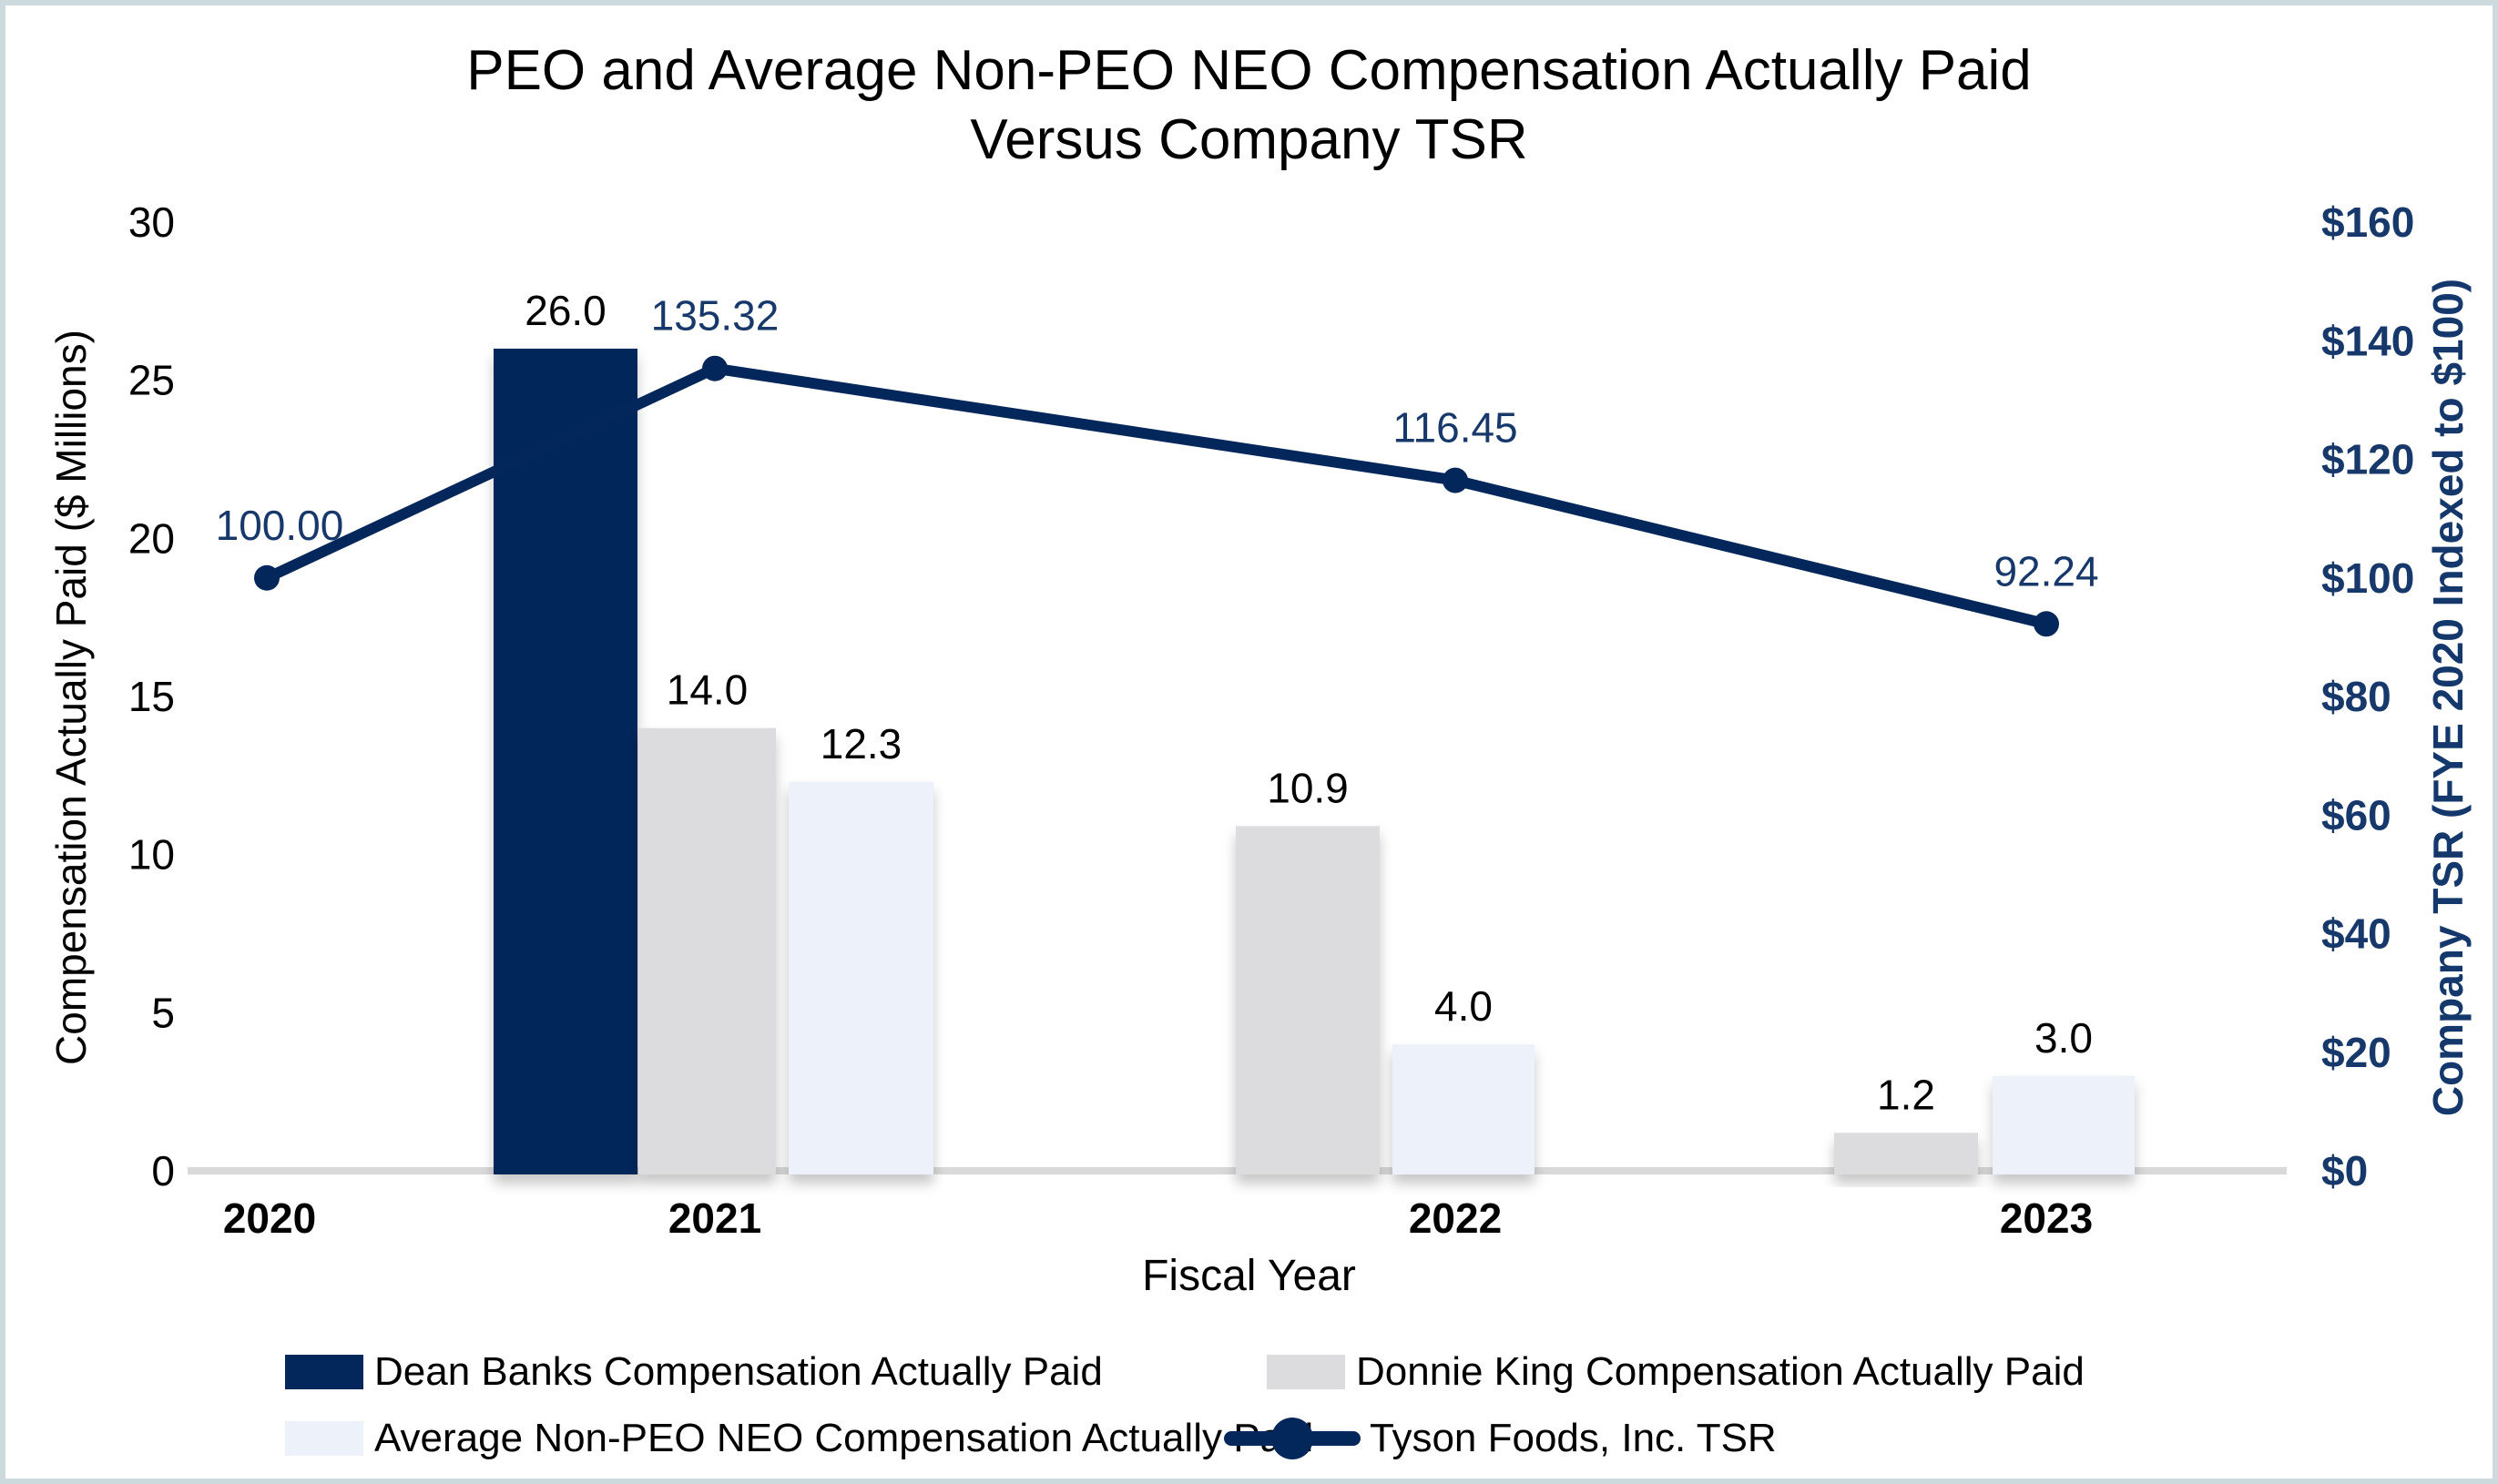  Describe the element at coordinates (1157, 496) in the screenshot. I see `tsr-line` at that location.